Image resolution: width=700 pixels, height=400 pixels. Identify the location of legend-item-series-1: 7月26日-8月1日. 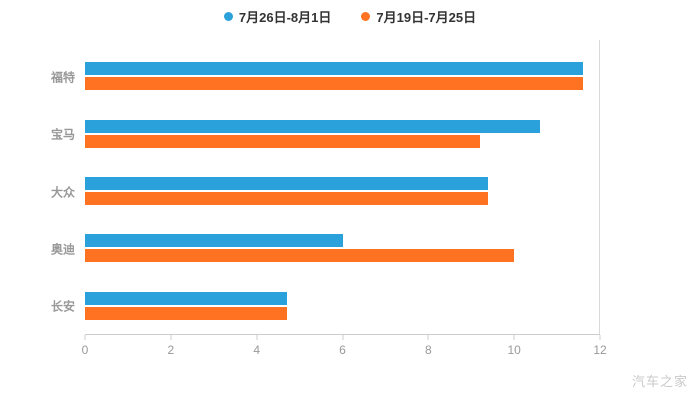
(277, 16).